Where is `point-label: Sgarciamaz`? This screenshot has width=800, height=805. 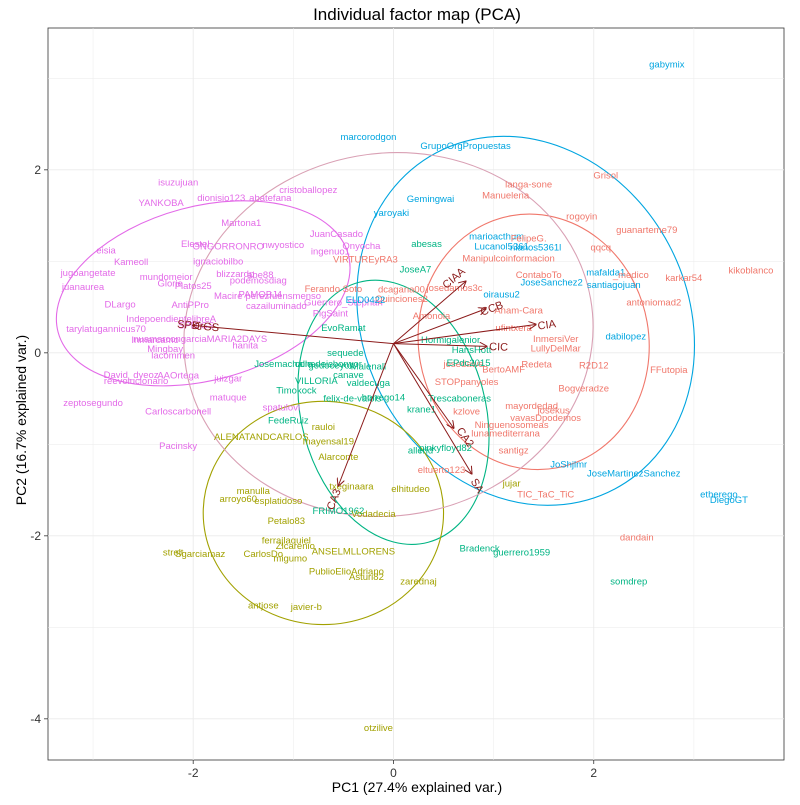
point-label: Sgarciamaz is located at coordinates (200, 554).